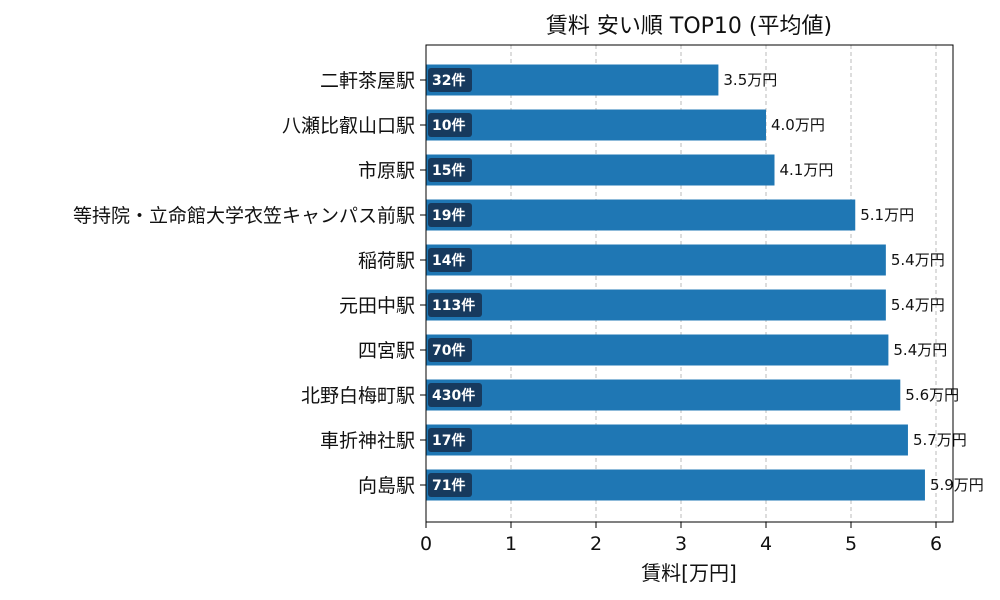  I want to click on count-badge-label: 10件, so click(448, 125).